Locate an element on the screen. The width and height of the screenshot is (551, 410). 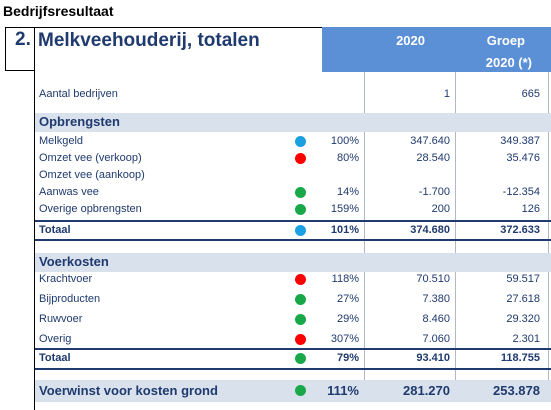
value-2020: 281.270 is located at coordinates (426, 390).